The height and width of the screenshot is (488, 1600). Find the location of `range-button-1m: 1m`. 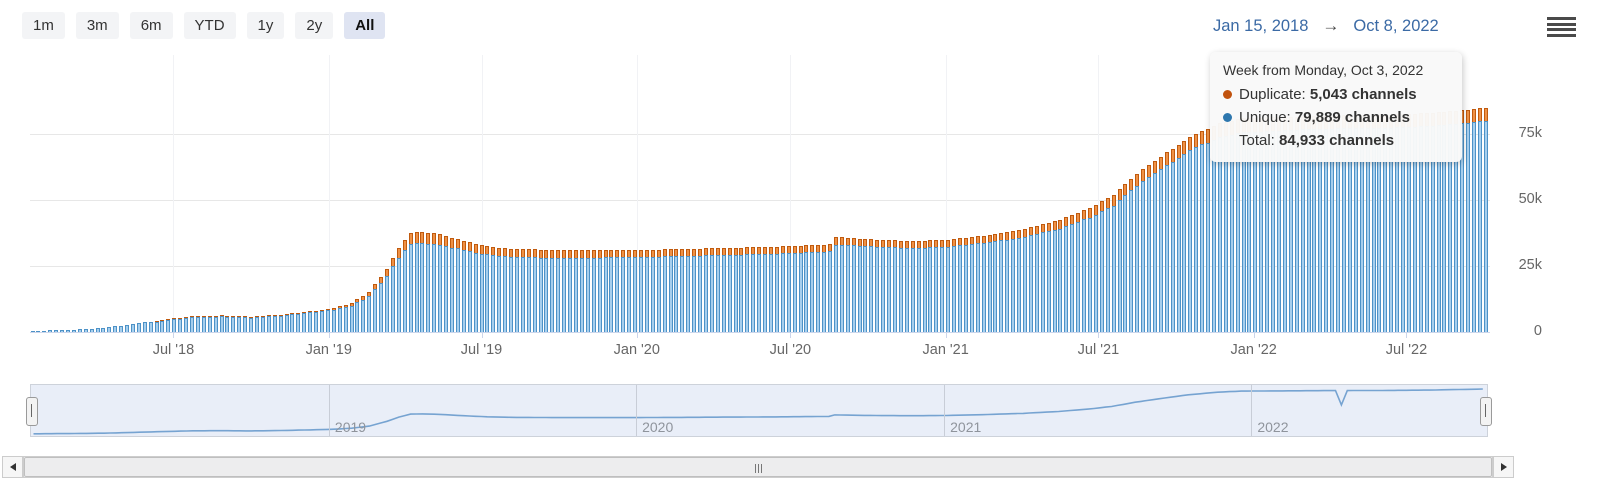

range-button-1m: 1m is located at coordinates (43, 25).